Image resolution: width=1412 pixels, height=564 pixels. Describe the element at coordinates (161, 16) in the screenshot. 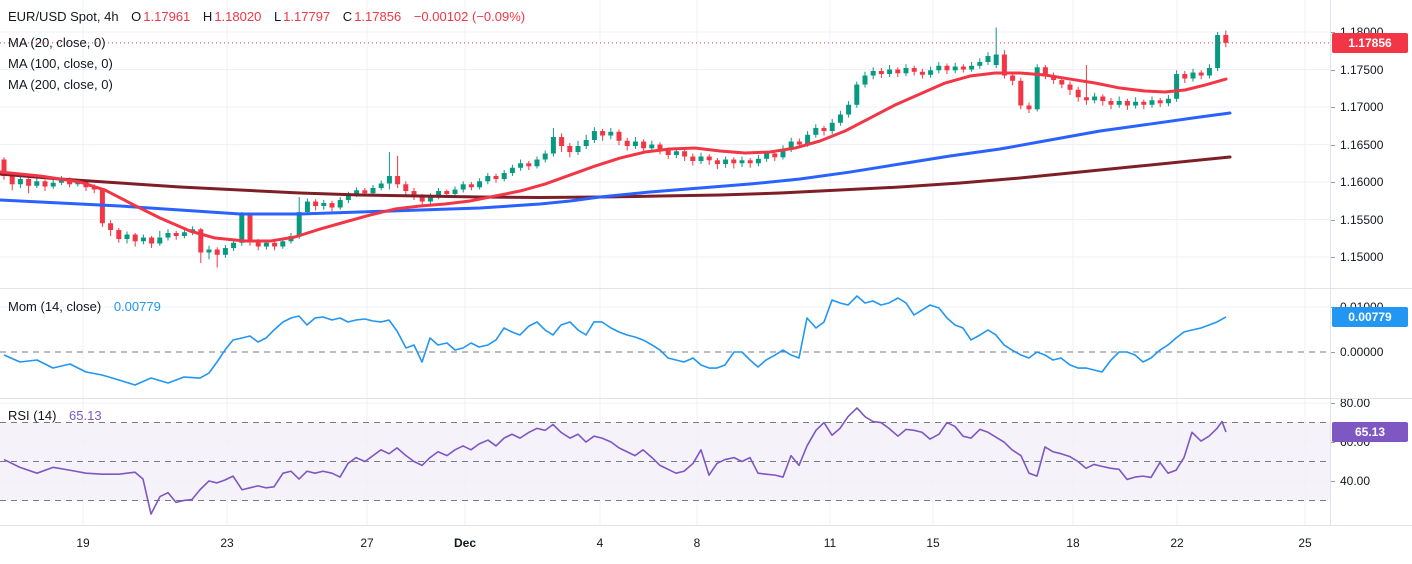

I see `ohlc-open: O 1.17961` at that location.